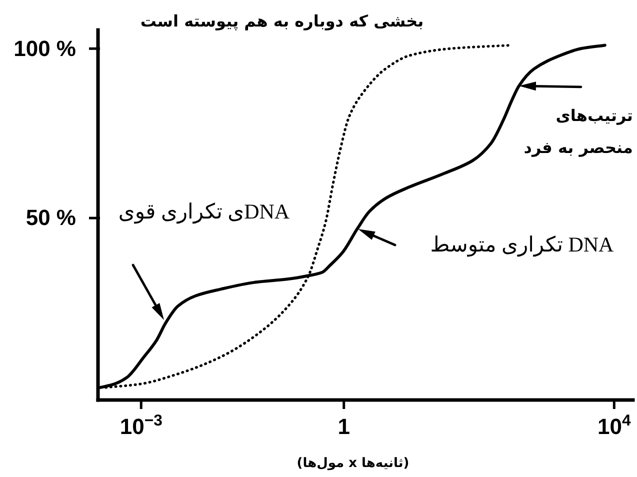 The height and width of the screenshot is (477, 637). Describe the element at coordinates (45, 48) in the screenshot. I see `y-tick-label: 100 %` at that location.